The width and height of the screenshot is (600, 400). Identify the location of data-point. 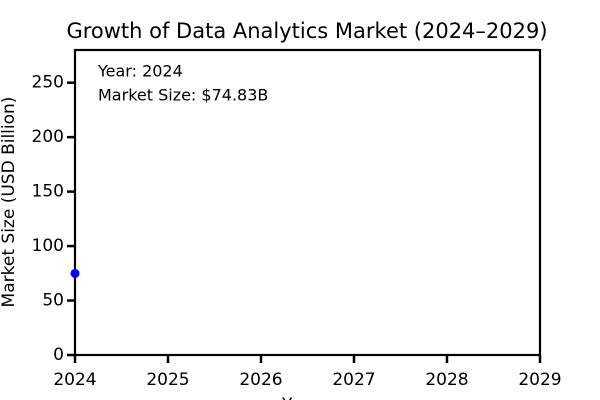
(75, 273).